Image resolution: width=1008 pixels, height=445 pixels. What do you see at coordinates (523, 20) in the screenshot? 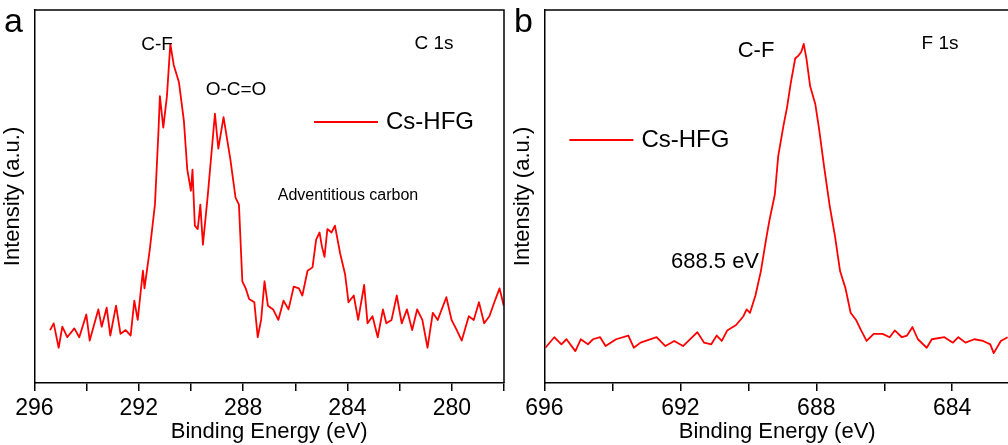
I see `chart-title: b` at bounding box center [523, 20].